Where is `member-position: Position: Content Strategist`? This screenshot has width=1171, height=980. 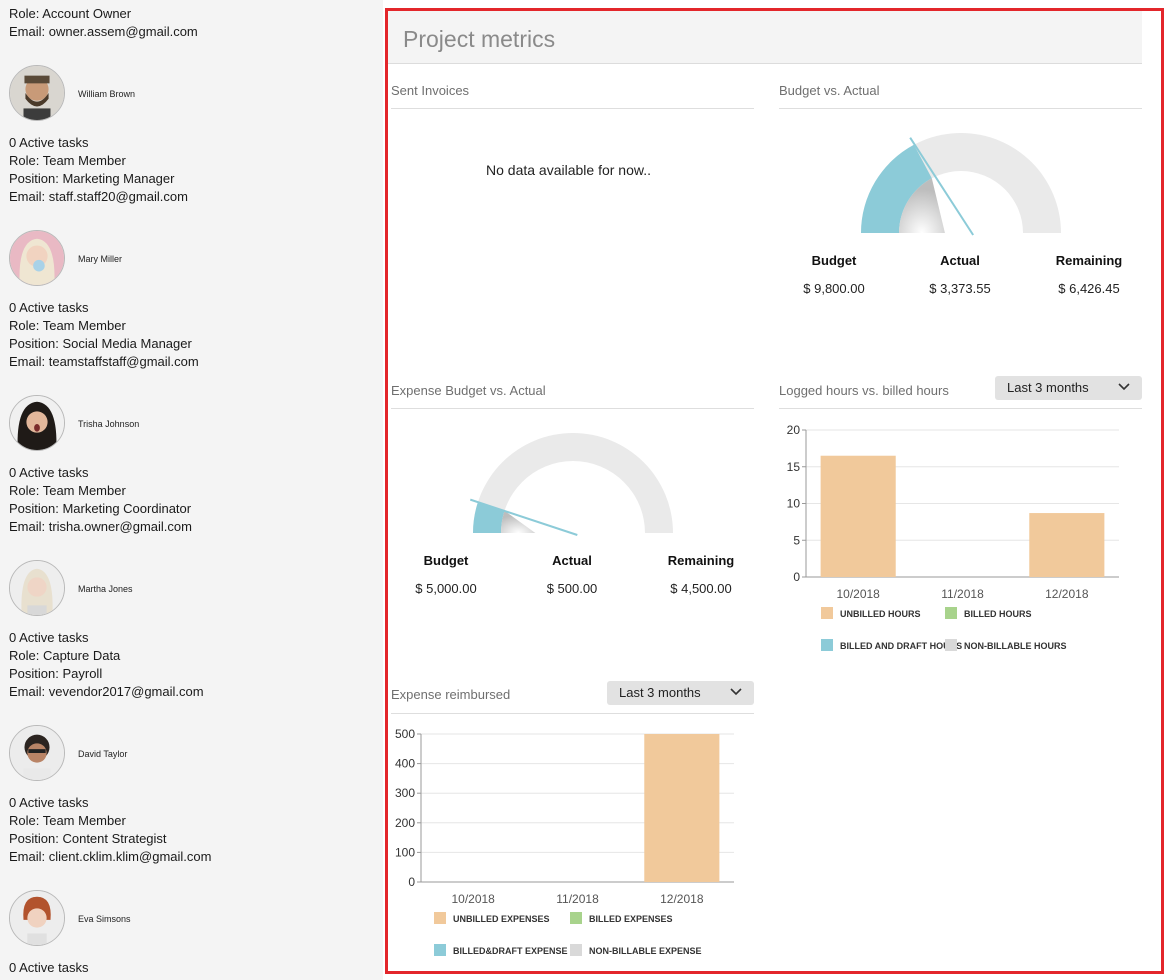
member-position: Position: Content Strategist is located at coordinates (88, 838).